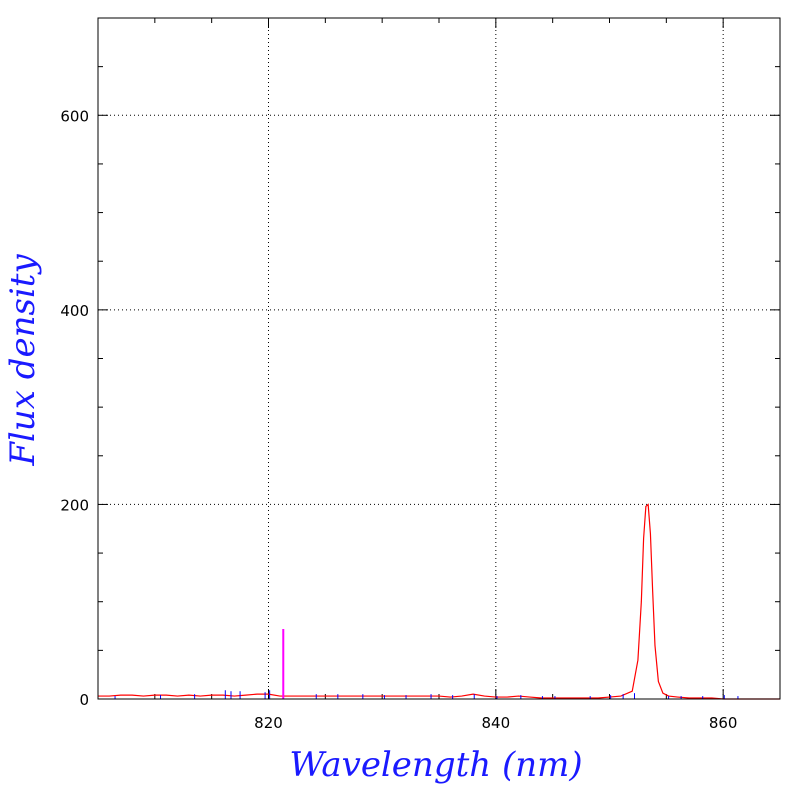  What do you see at coordinates (723, 723) in the screenshot?
I see `x-tick-label: 860` at bounding box center [723, 723].